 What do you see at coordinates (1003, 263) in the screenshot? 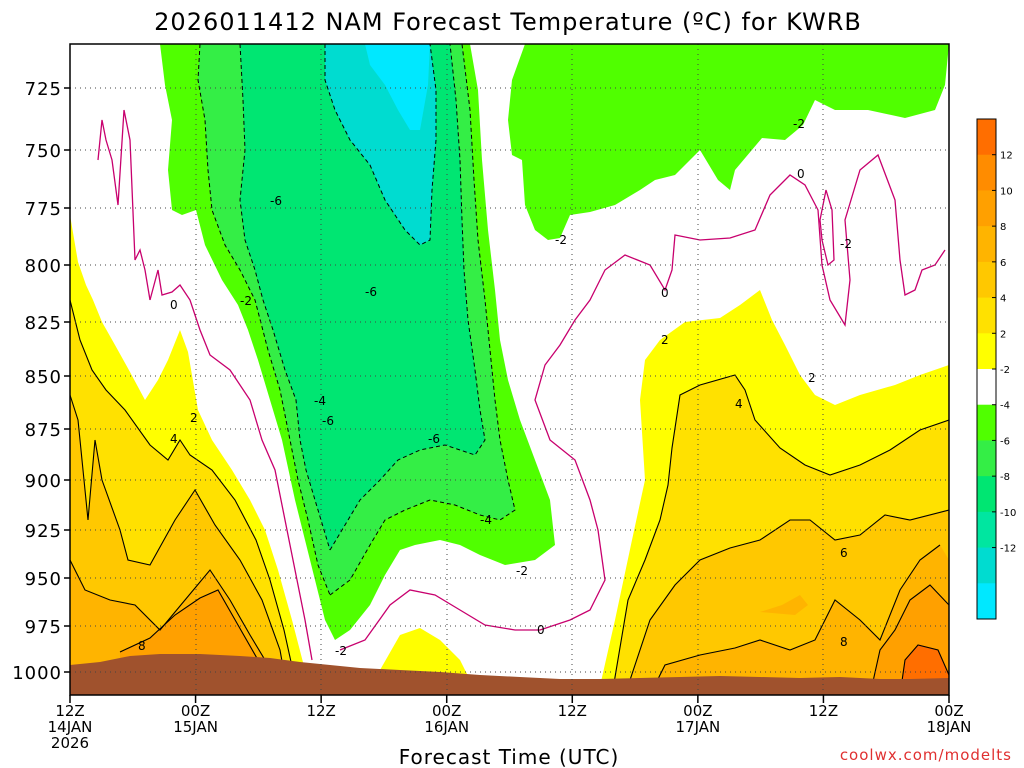
I see `colorbar-label: 6` at bounding box center [1003, 263].